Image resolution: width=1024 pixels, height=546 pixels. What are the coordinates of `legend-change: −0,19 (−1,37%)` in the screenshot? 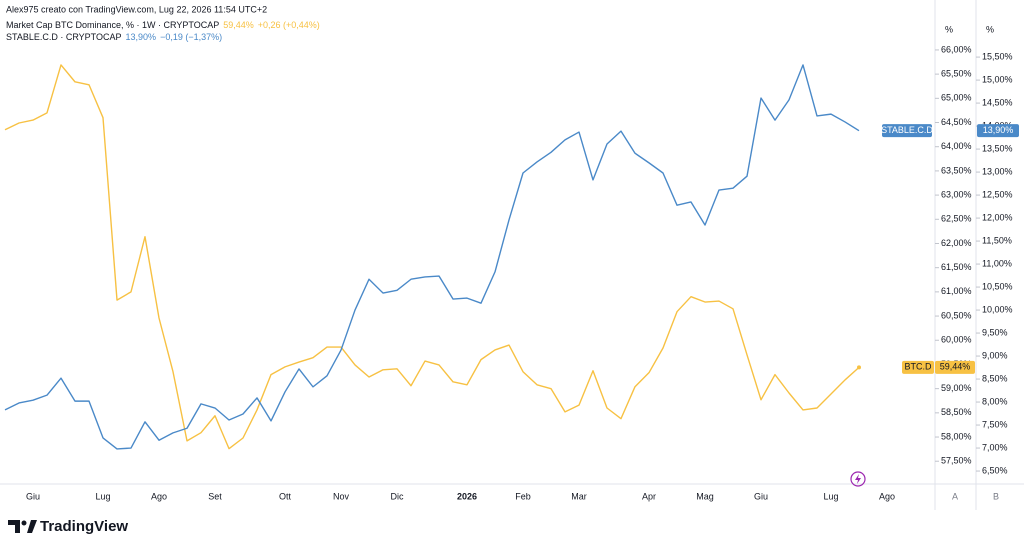 It's located at (191, 37).